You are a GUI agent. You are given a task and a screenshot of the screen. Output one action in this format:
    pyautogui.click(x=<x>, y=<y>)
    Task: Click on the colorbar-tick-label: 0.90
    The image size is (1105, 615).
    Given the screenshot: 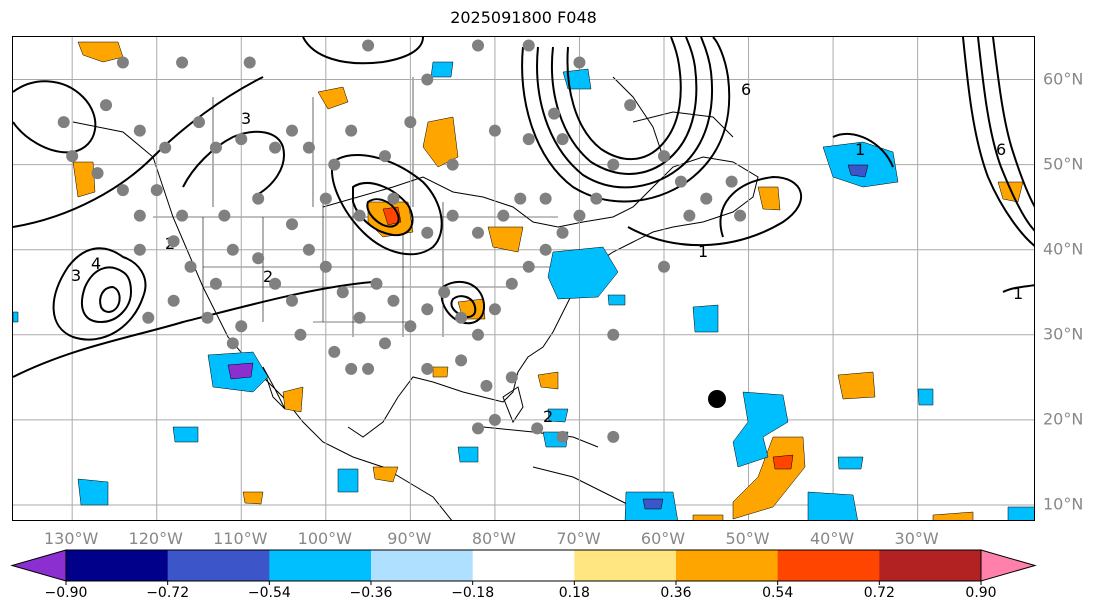 What is the action you would take?
    pyautogui.click(x=981, y=593)
    